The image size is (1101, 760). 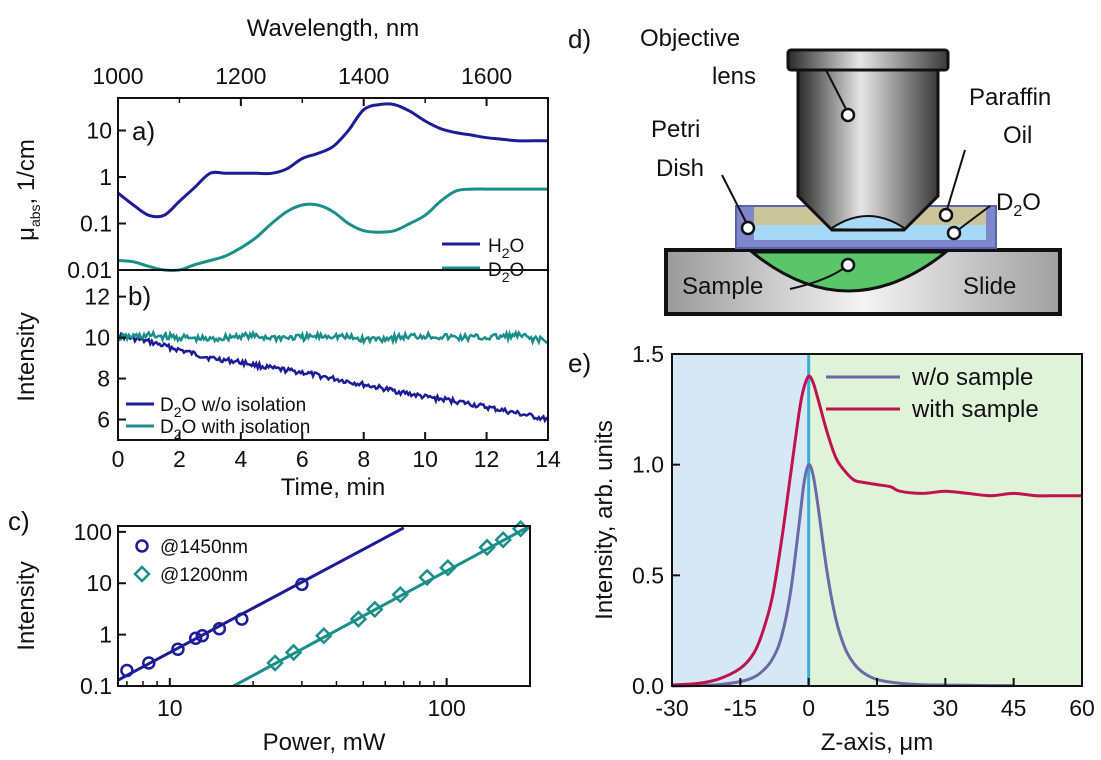 What do you see at coordinates (446, 708) in the screenshot?
I see `x-tick-label-100: 100` at bounding box center [446, 708].